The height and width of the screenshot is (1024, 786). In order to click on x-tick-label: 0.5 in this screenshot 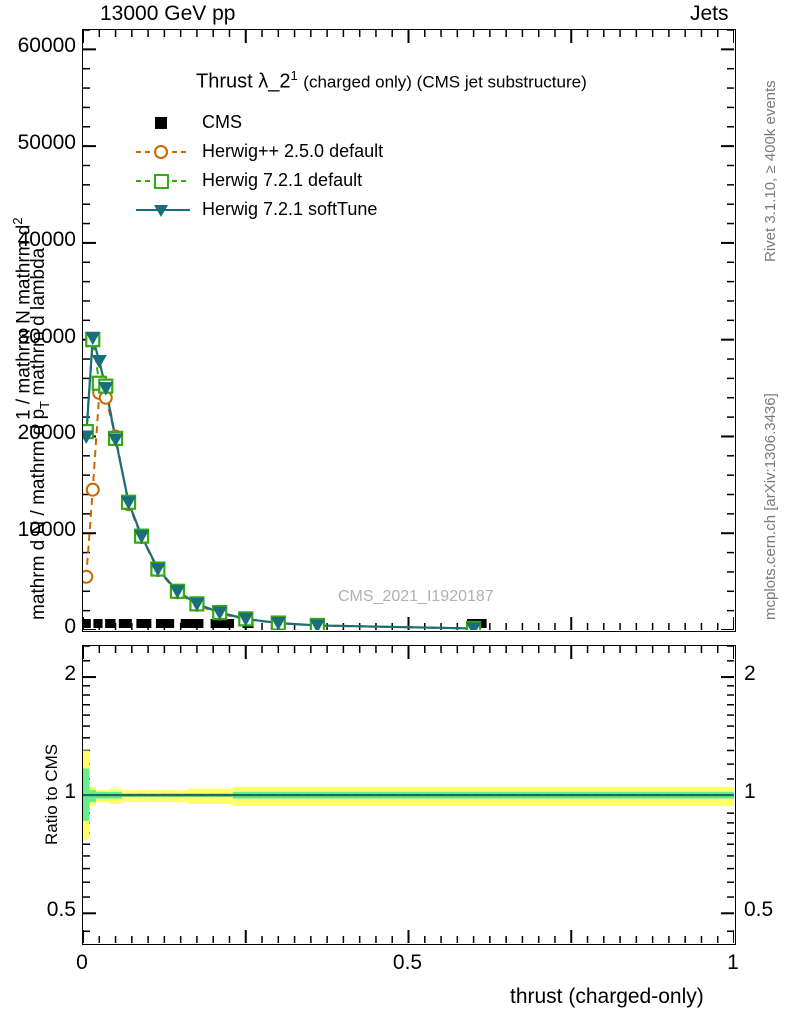, I will do `click(407, 962)`.